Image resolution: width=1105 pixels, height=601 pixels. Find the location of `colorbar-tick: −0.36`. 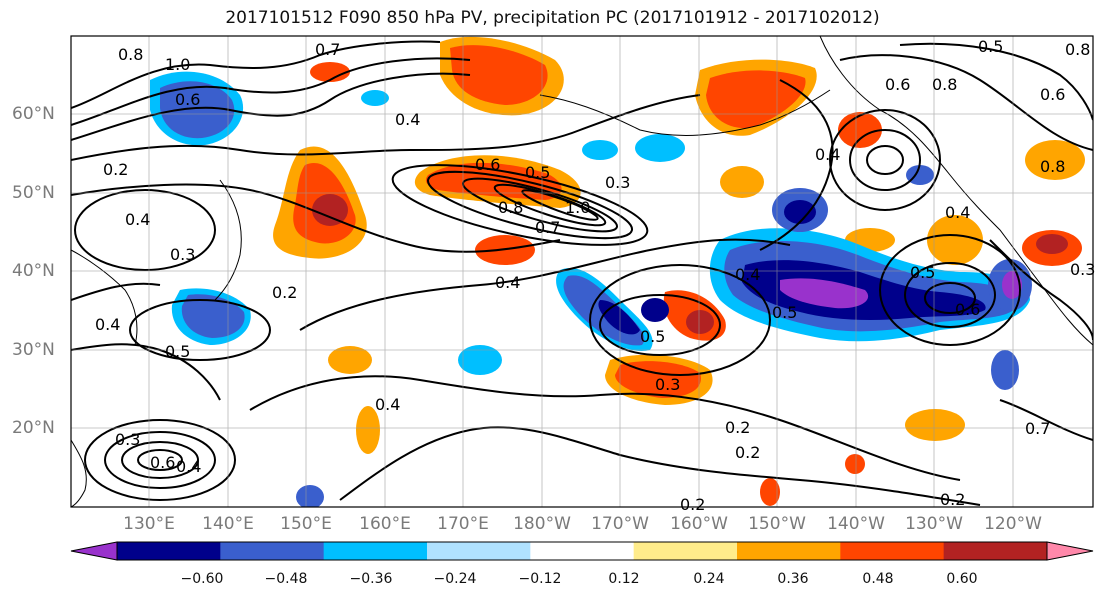

colorbar-tick: −0.36 is located at coordinates (371, 579).